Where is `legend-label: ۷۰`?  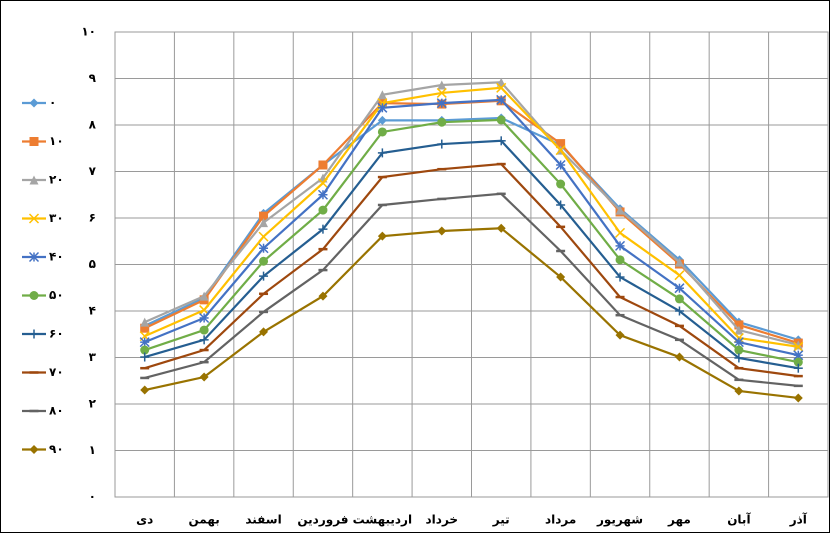 legend-label: ۷۰ is located at coordinates (56, 372).